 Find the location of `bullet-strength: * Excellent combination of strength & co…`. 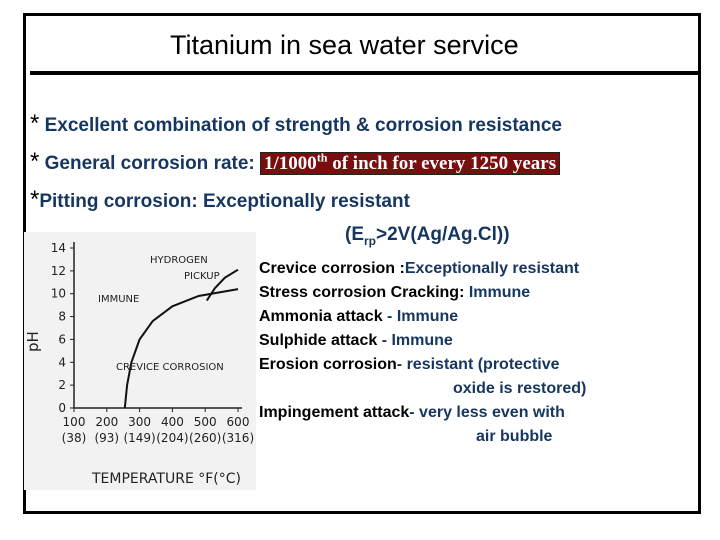

bullet-strength: * Excellent combination of strength & co… is located at coordinates (296, 124).